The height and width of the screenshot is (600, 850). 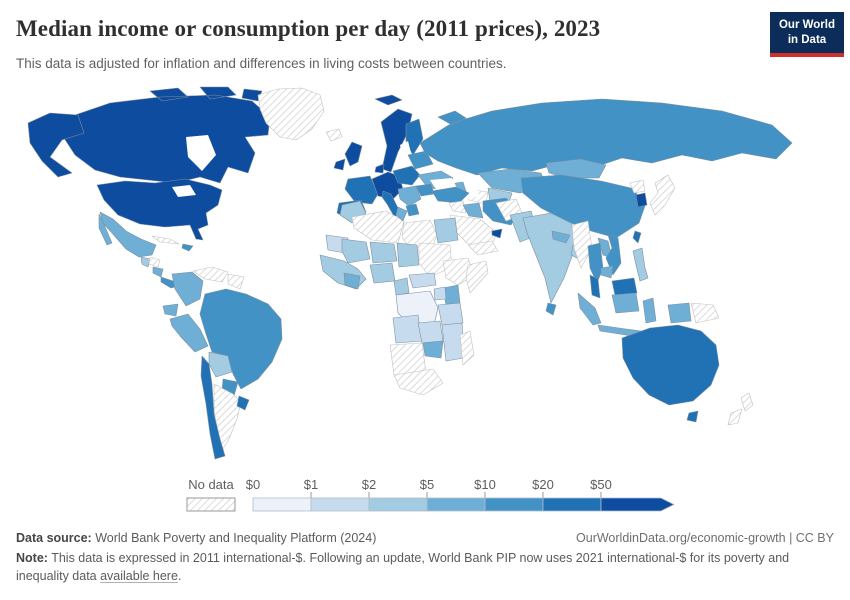 I want to click on country-chile, so click(x=213, y=407).